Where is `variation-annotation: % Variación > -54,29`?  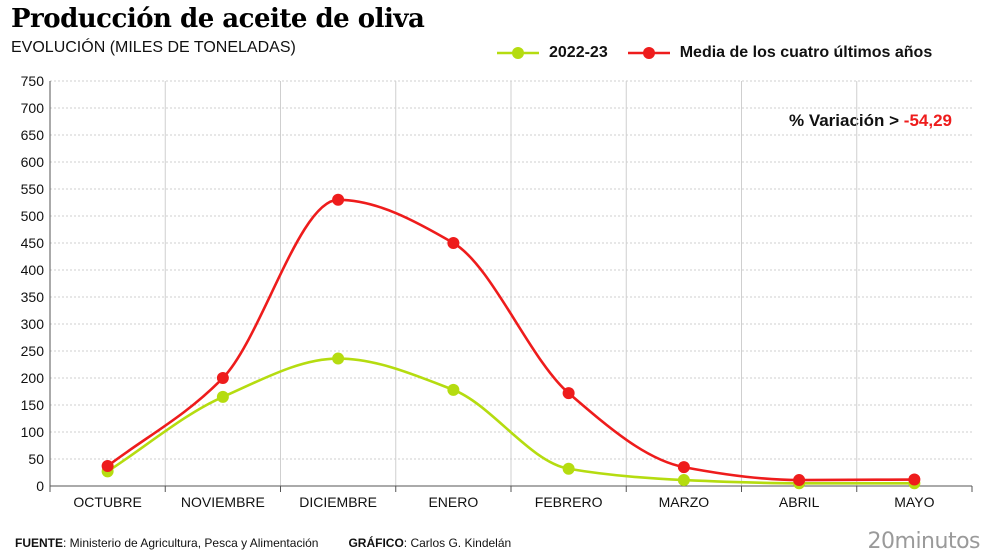 variation-annotation: % Variación > -54,29 is located at coordinates (870, 121).